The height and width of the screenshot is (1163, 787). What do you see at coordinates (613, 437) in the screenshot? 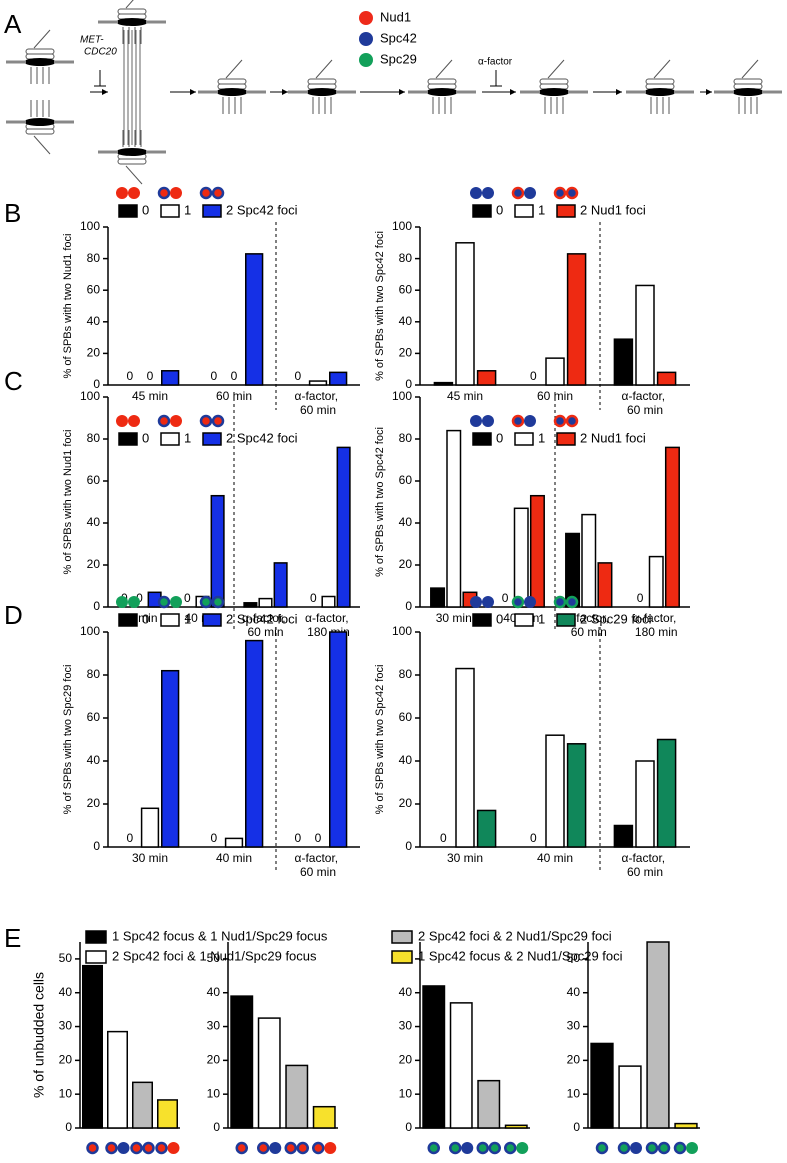
I see `legend-label: 2 Nud1 foci` at bounding box center [613, 437].